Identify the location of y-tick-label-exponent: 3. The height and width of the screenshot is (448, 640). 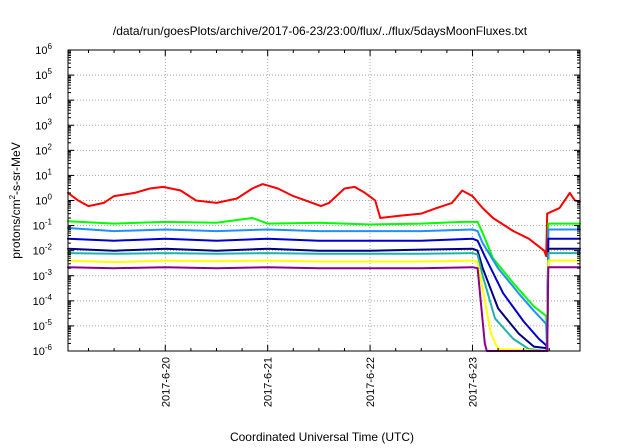
(50, 121).